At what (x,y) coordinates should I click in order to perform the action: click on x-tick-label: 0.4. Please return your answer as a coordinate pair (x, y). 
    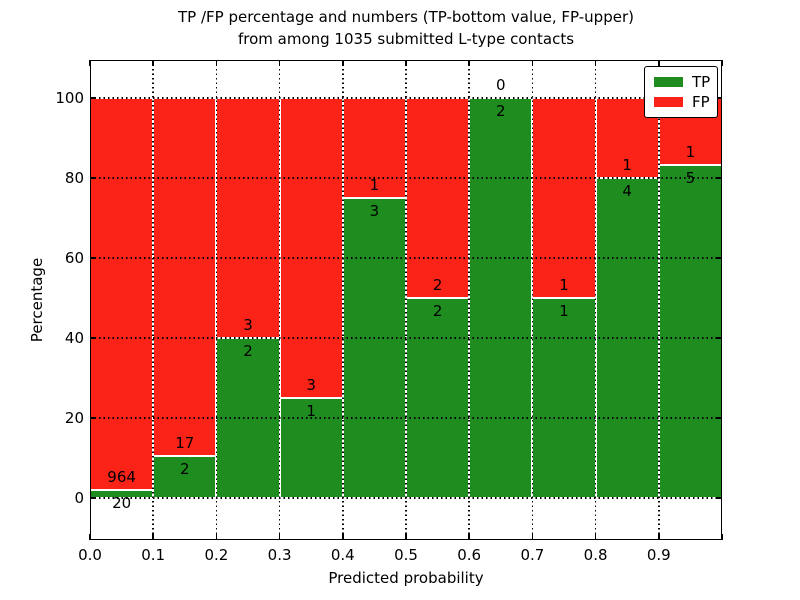
    Looking at the image, I should click on (342, 555).